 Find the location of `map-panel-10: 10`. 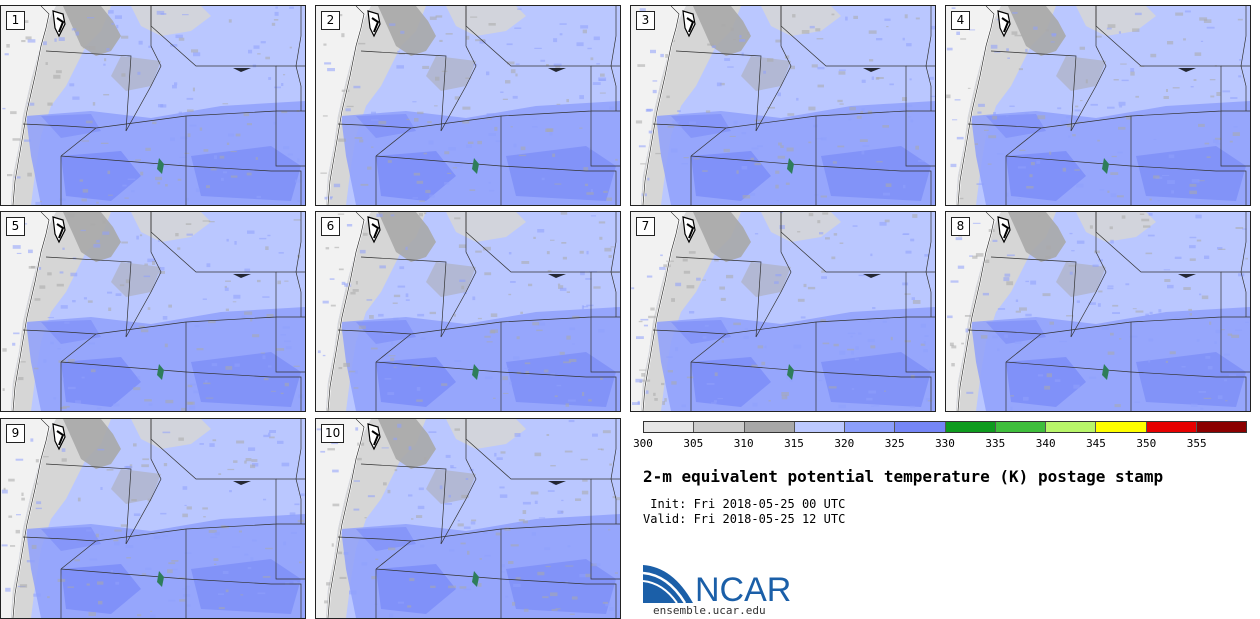

map-panel-10: 10 is located at coordinates (468, 518).